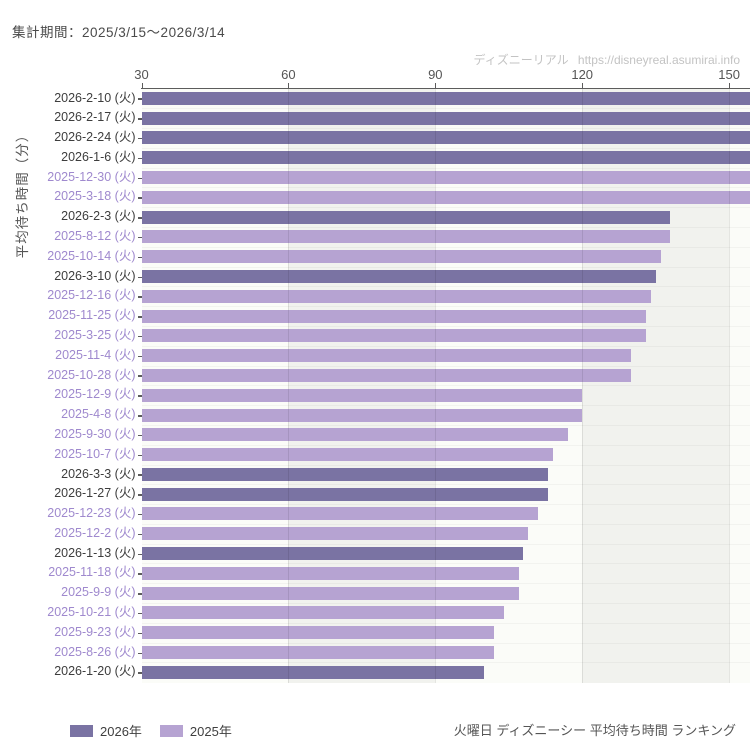 This screenshot has width=750, height=750. What do you see at coordinates (95, 453) in the screenshot?
I see `row-label: 2025-10-7 (火)` at bounding box center [95, 453].